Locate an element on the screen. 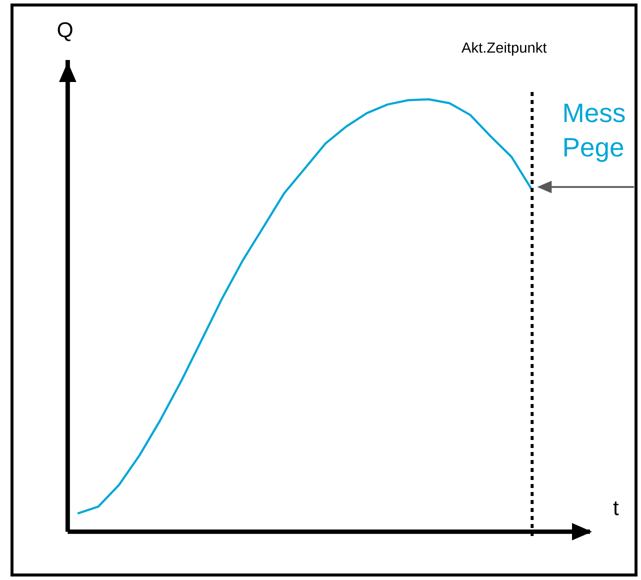 This screenshot has height=580, width=641. text: Akt.Zeitpunkt is located at coordinates (504, 49).